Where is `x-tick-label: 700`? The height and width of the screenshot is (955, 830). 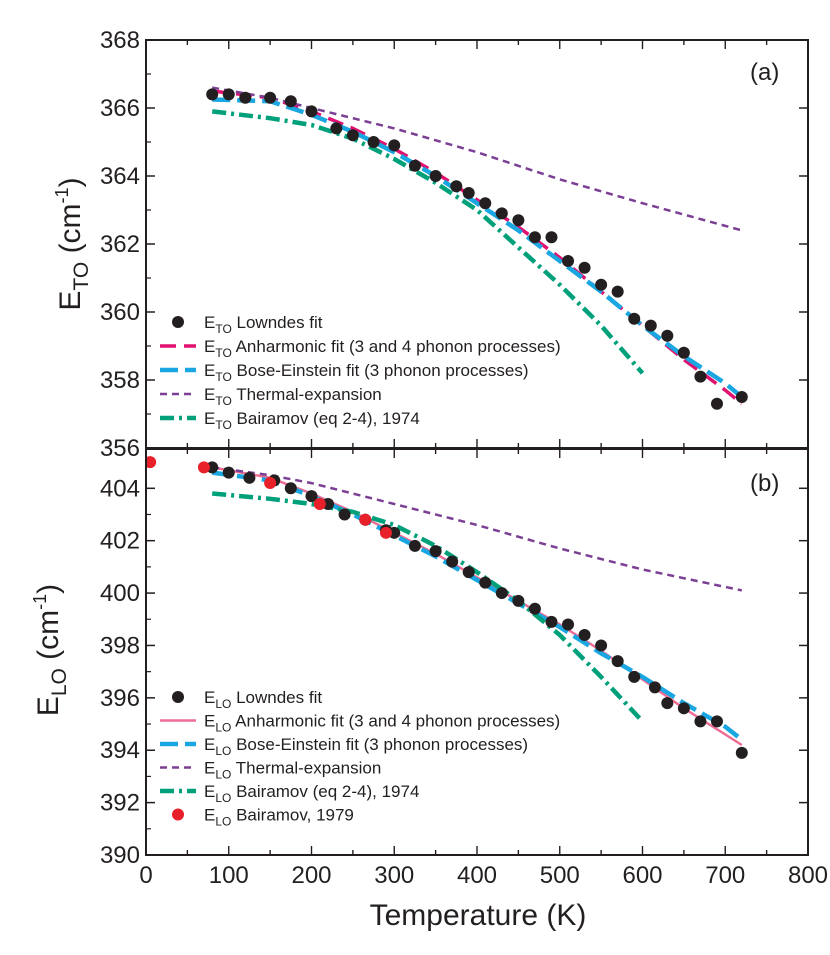 x-tick-label: 700 is located at coordinates (725, 875).